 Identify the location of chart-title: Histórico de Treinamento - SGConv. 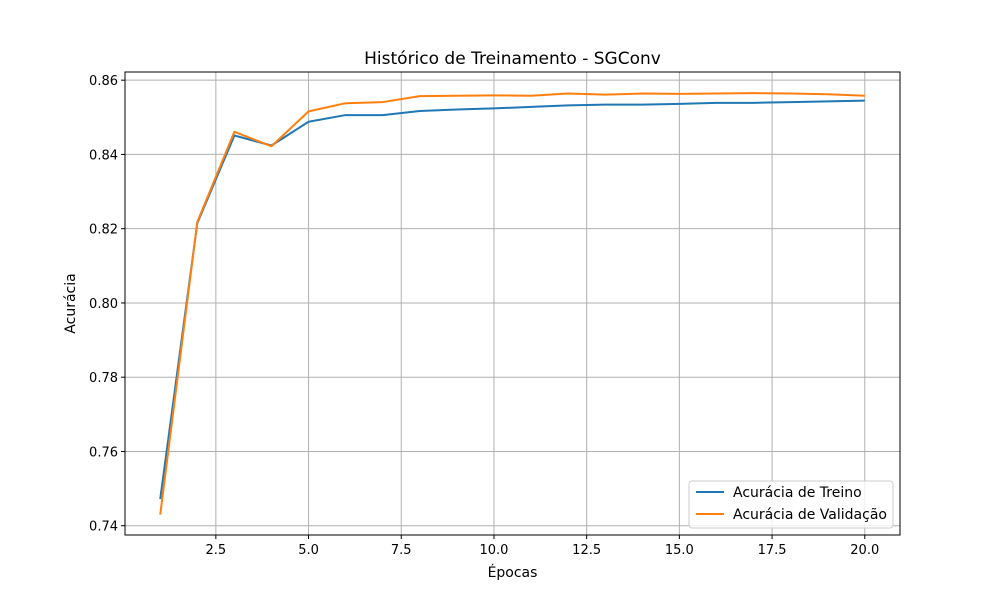
(512, 59).